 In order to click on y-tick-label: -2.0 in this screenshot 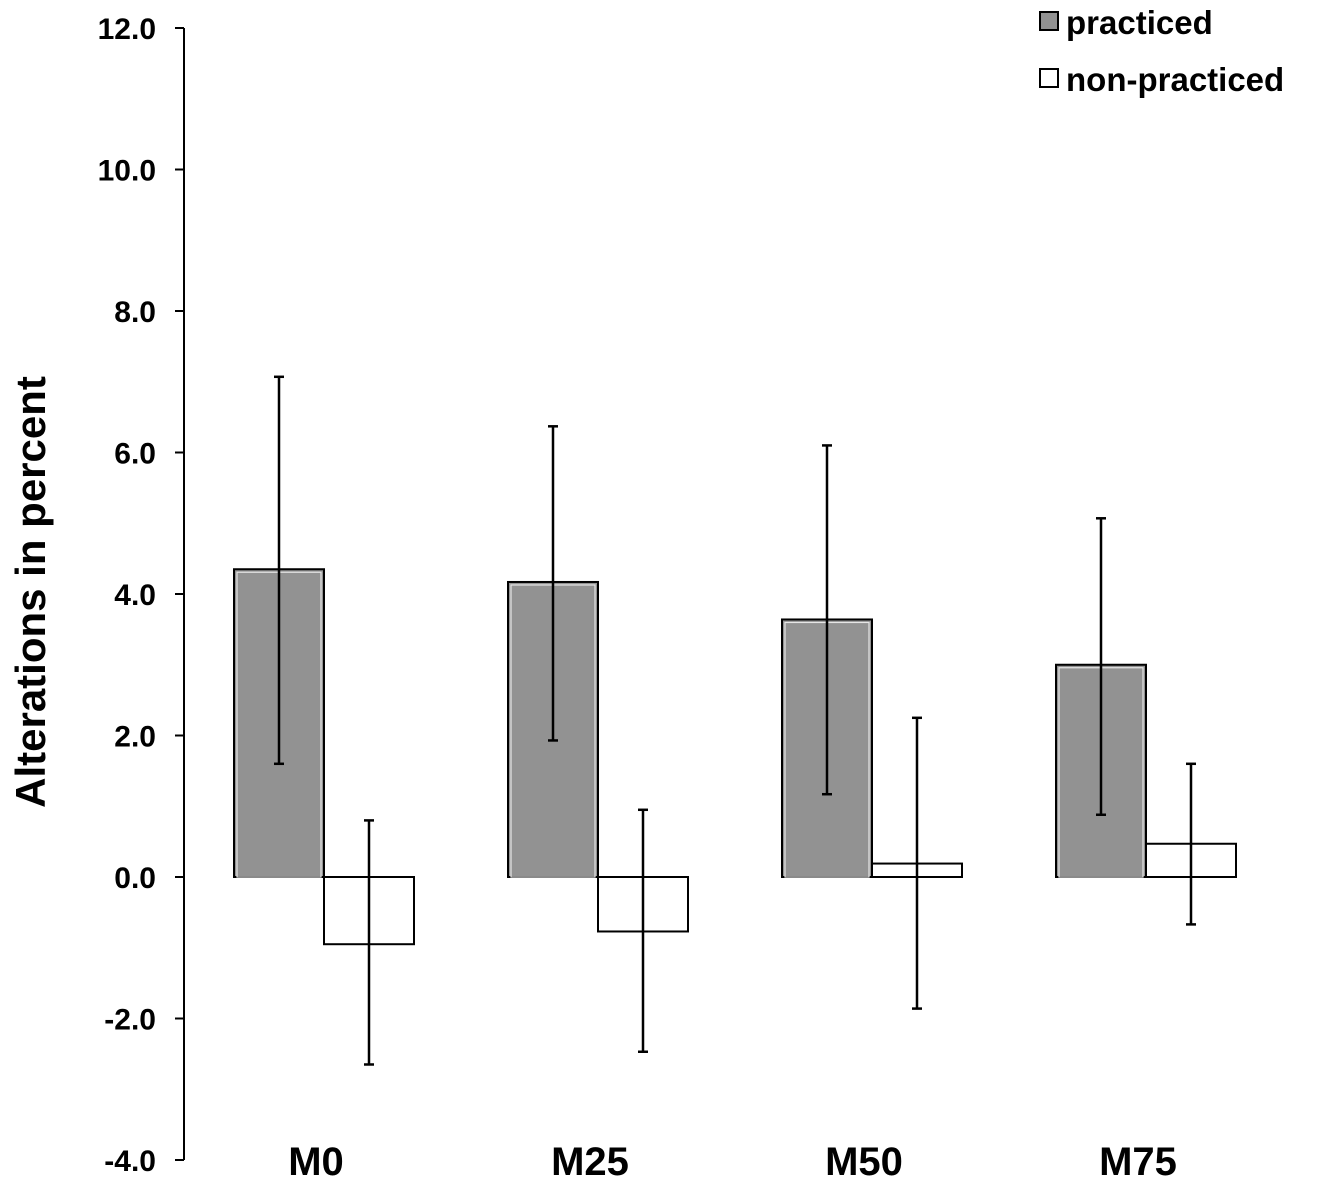, I will do `click(130, 1020)`.